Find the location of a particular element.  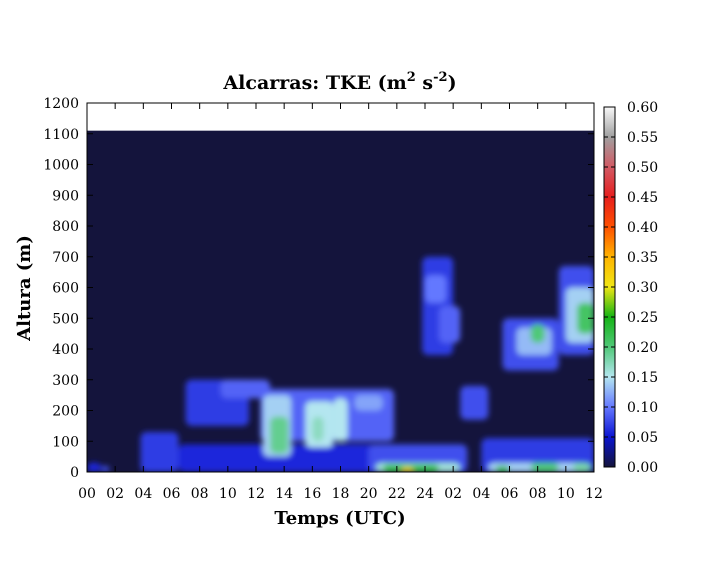

colorbar-tick-label: 0.55 is located at coordinates (642, 138).